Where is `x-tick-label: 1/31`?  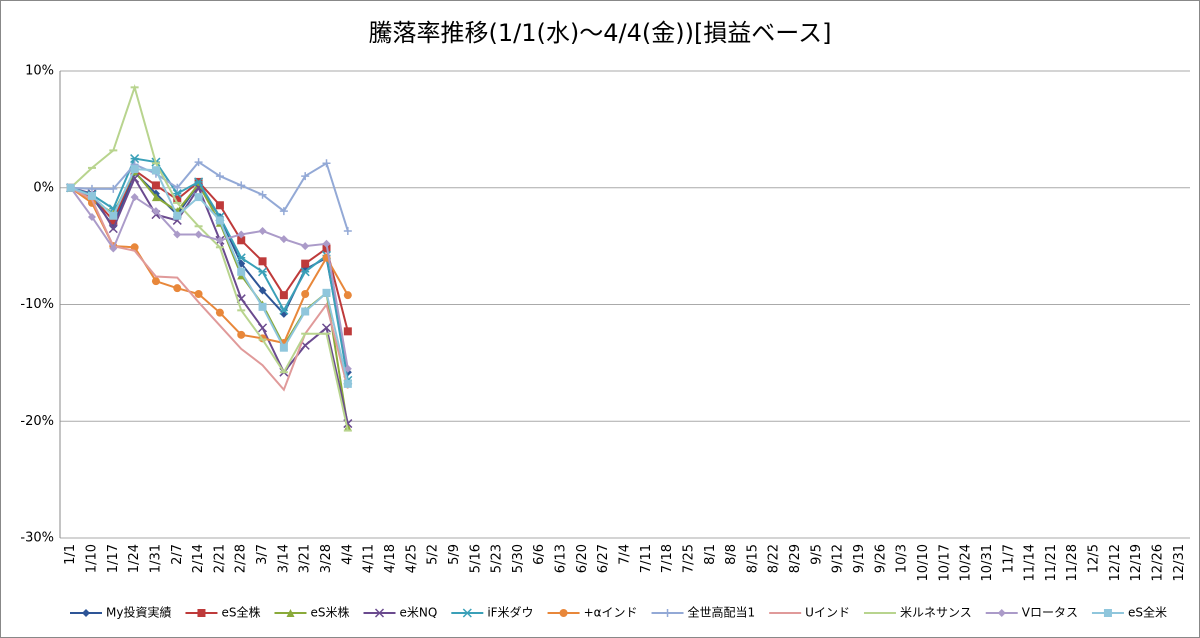
x-tick-label: 1/31 is located at coordinates (155, 558).